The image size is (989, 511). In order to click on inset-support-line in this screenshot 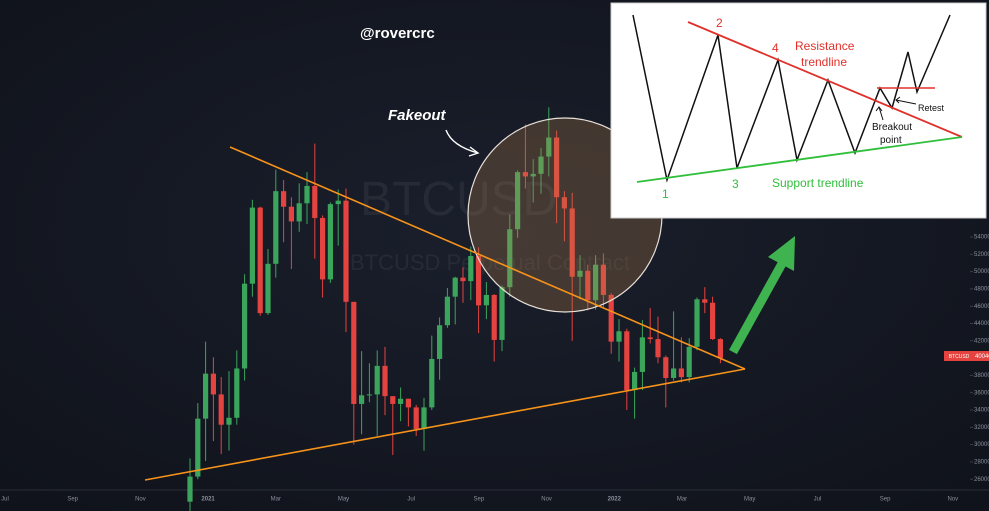, I will do `click(799, 159)`.